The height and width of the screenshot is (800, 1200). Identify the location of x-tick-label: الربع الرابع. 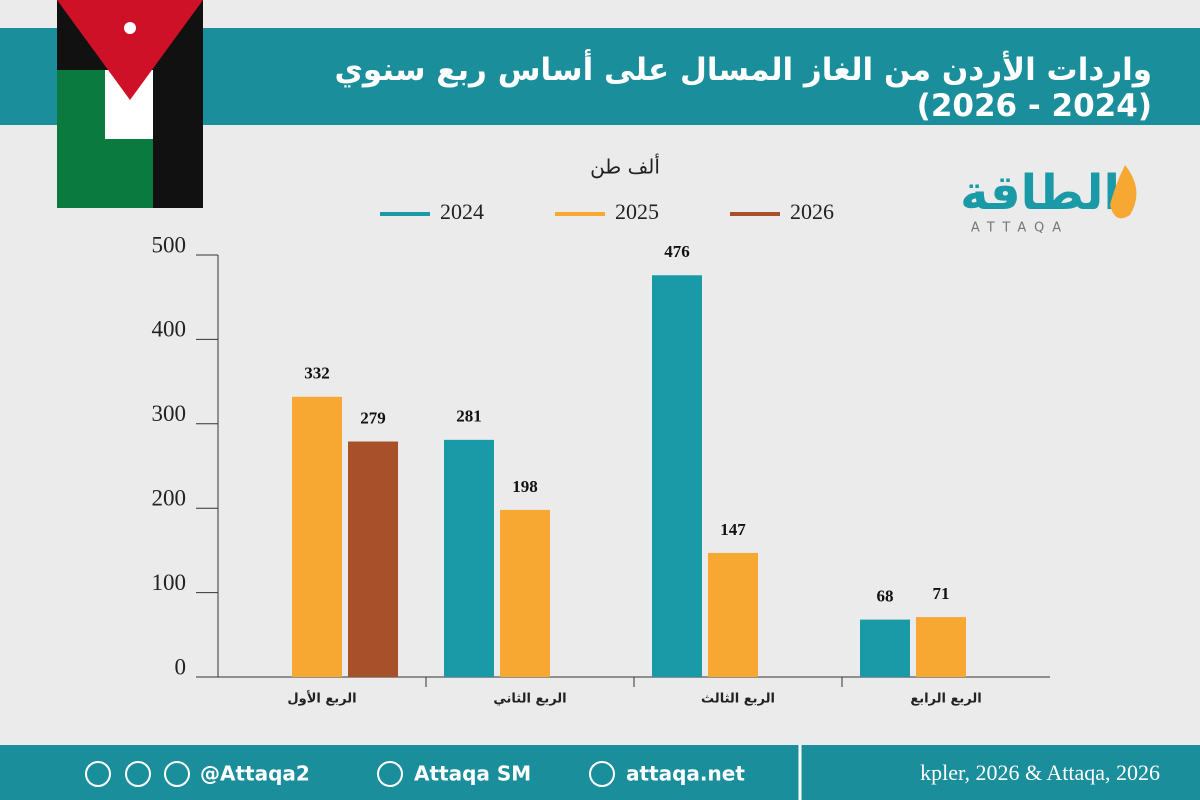
(945, 699).